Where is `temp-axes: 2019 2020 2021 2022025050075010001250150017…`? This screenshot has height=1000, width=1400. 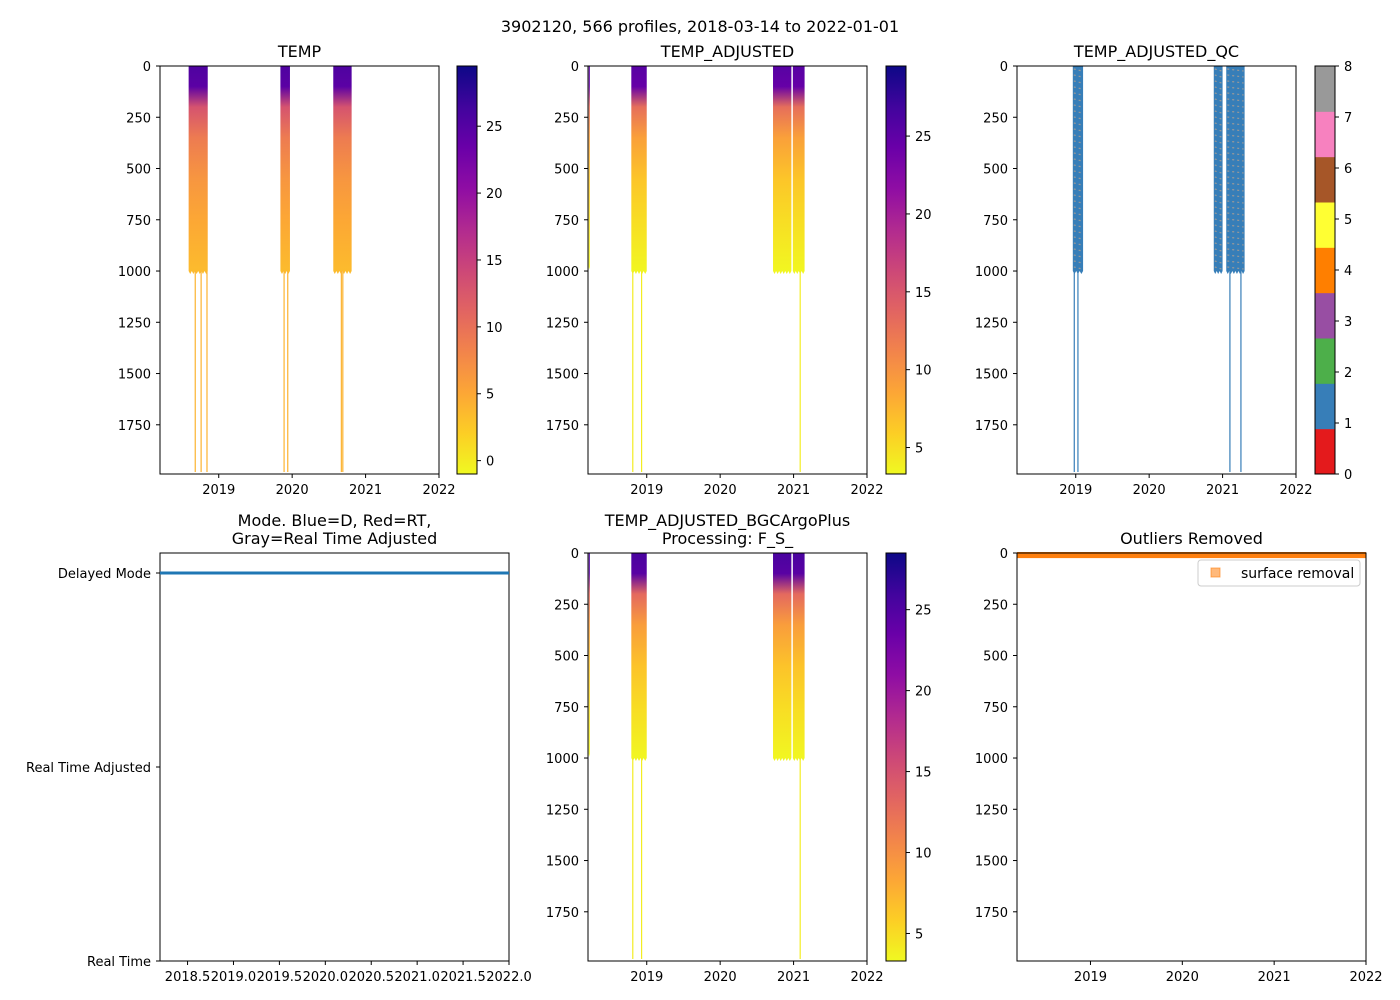
temp-axes: 2019 2020 2021 2022025050075010001250150017… is located at coordinates (310, 270).